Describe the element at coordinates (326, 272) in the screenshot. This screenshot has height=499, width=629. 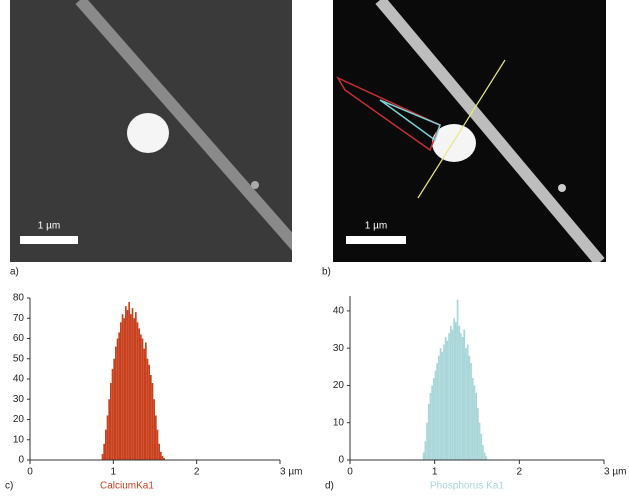
I see `panel-label: b)` at that location.